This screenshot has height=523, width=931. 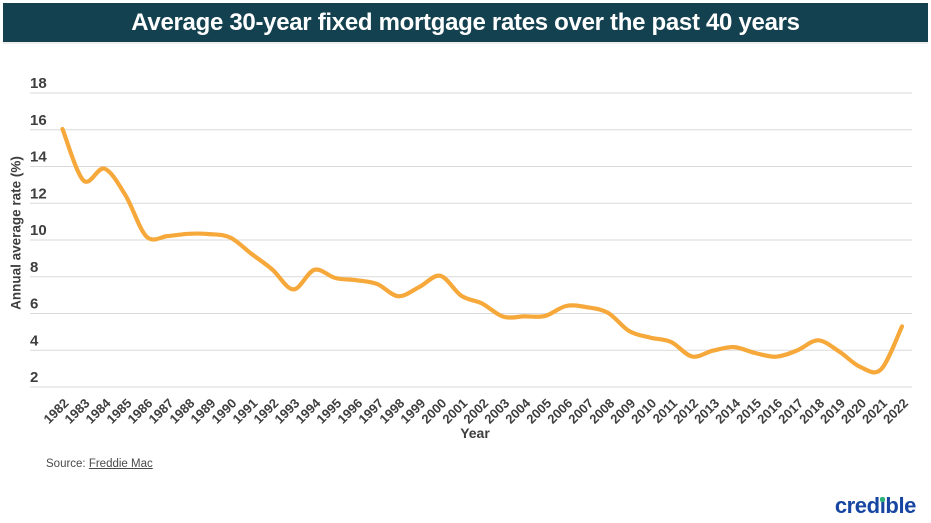 I want to click on logo-text-pre: cred, so click(x=857, y=505).